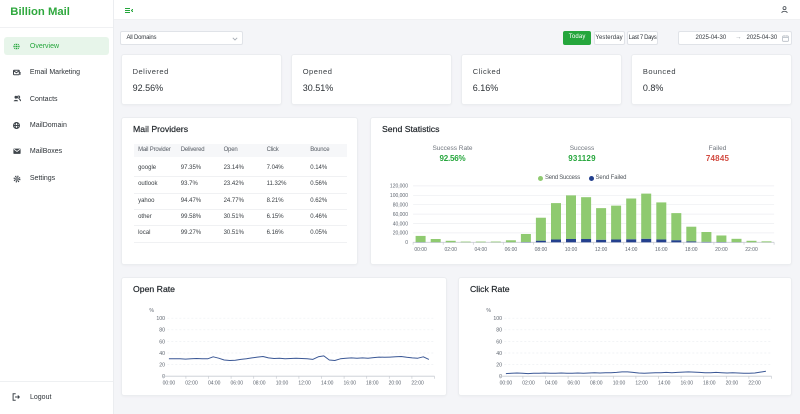  Describe the element at coordinates (399, 187) in the screenshot. I see `svg-text: 120,000` at that location.